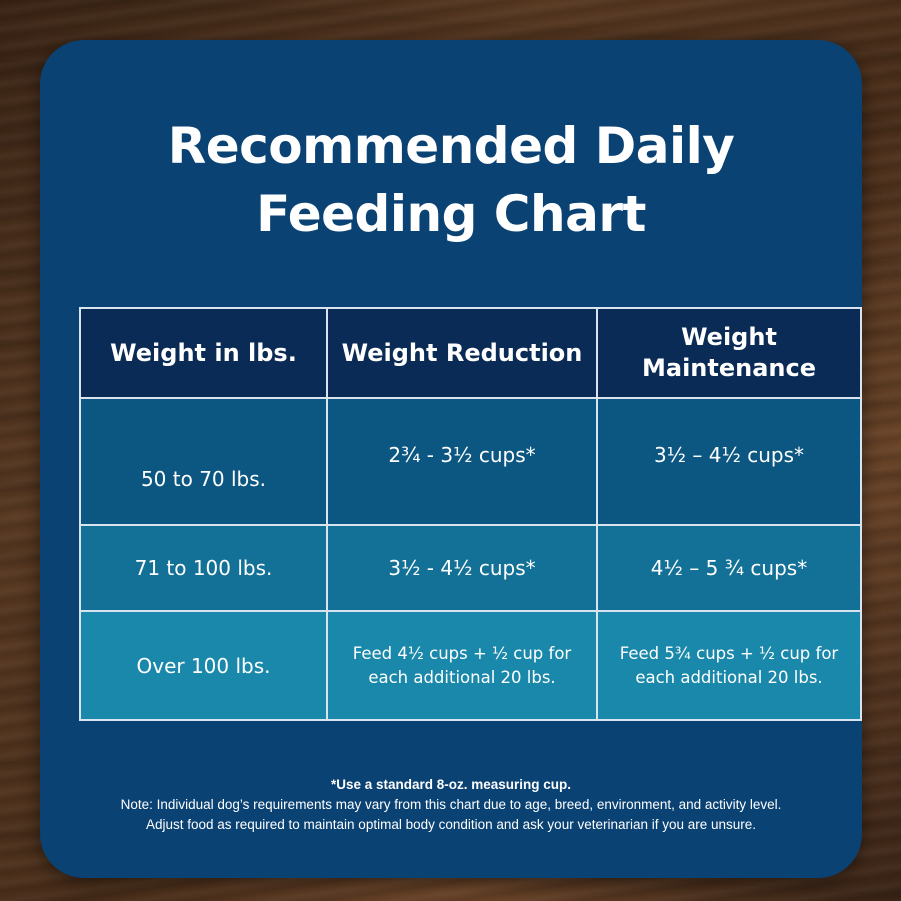 The width and height of the screenshot is (901, 901). Describe the element at coordinates (462, 653) in the screenshot. I see `cell-reduction-line1: Feed 4½ cups + ½ cup for` at that location.